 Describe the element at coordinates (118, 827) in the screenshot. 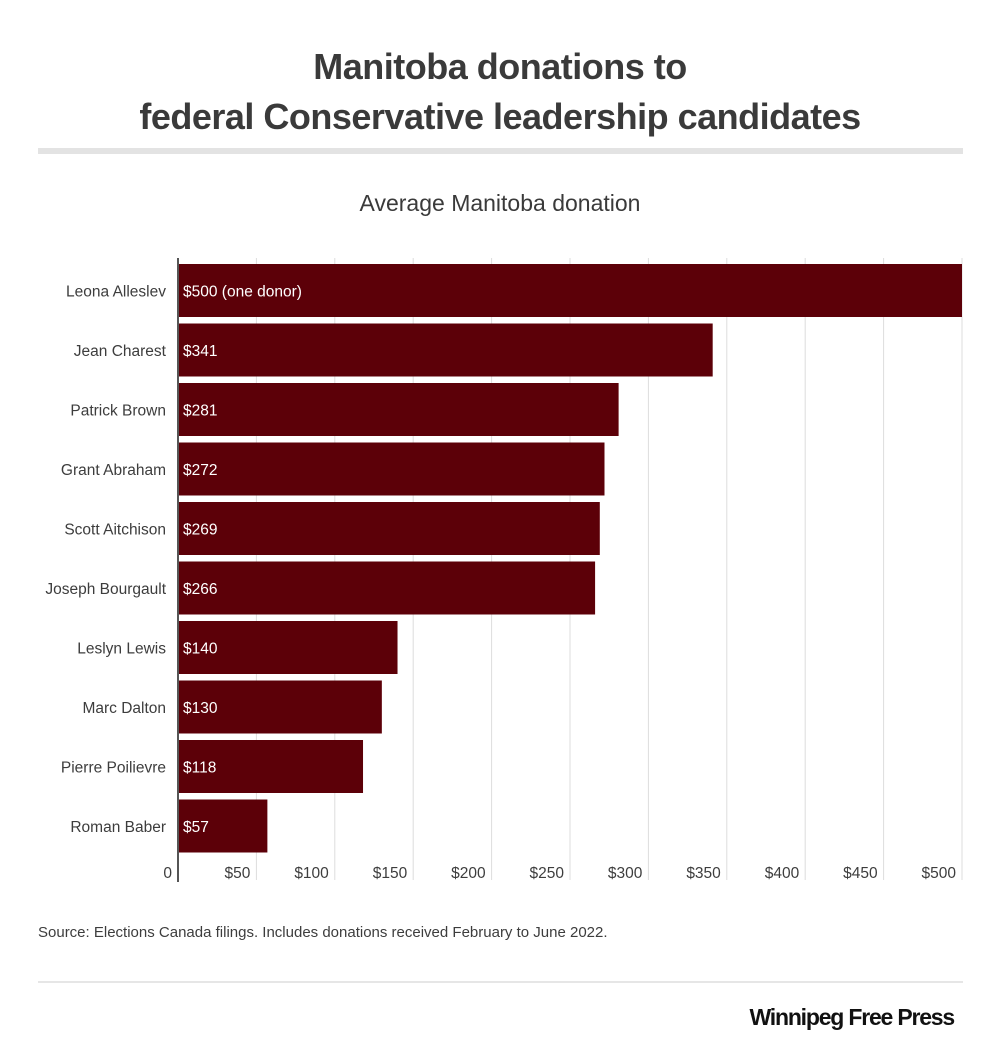

I see `category-label: Roman Baber` at that location.